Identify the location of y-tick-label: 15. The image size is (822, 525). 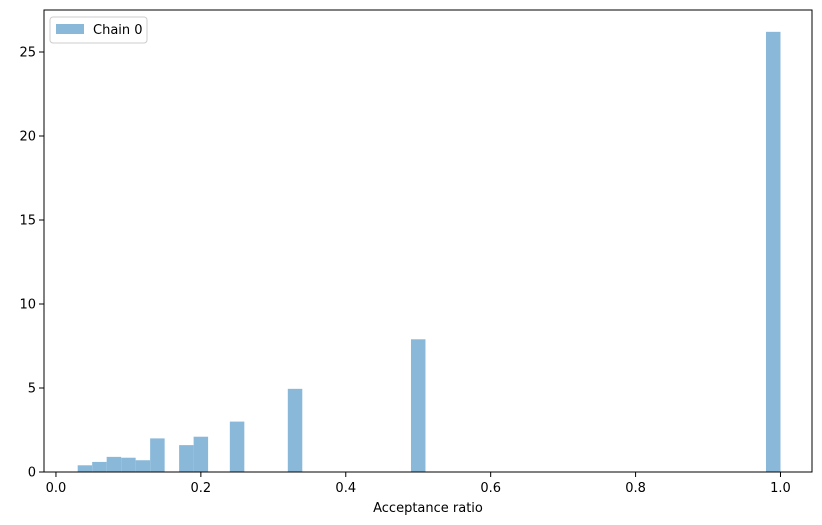
(27, 221).